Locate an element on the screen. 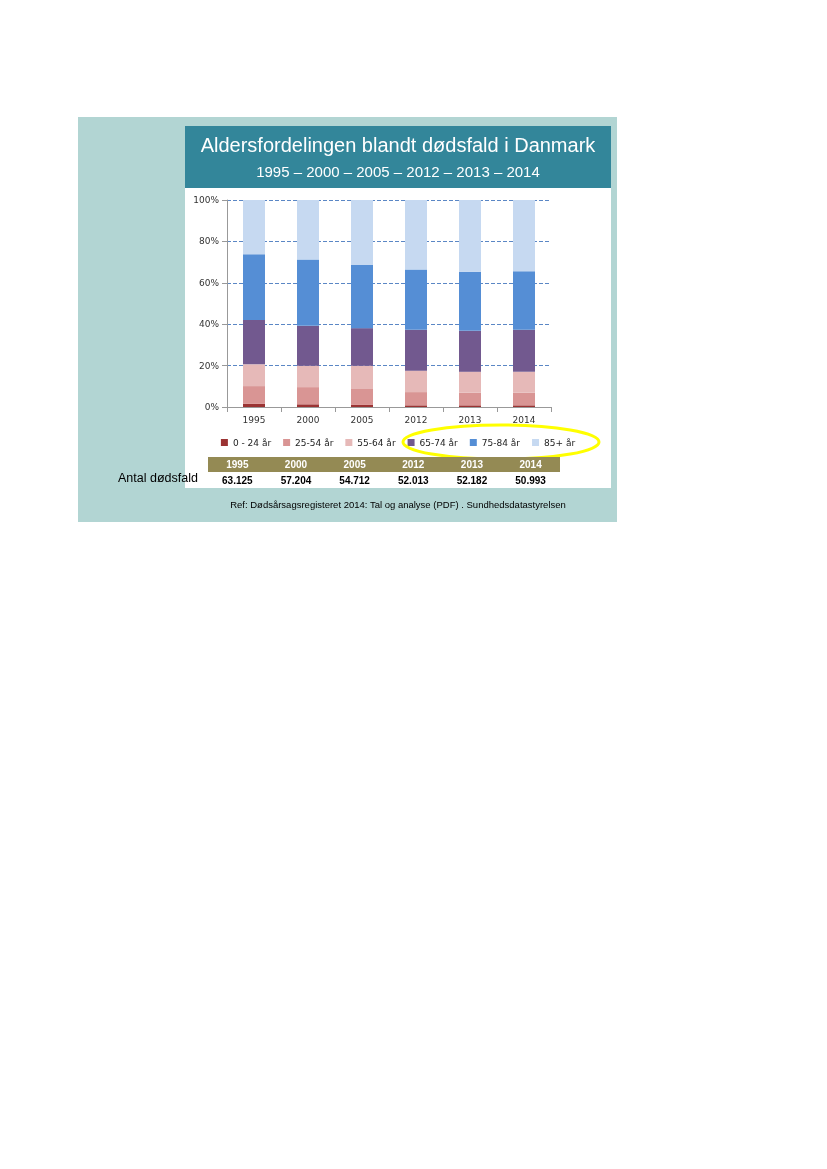 Image resolution: width=827 pixels, height=1169 pixels. legend-label: 85+ år is located at coordinates (560, 442).